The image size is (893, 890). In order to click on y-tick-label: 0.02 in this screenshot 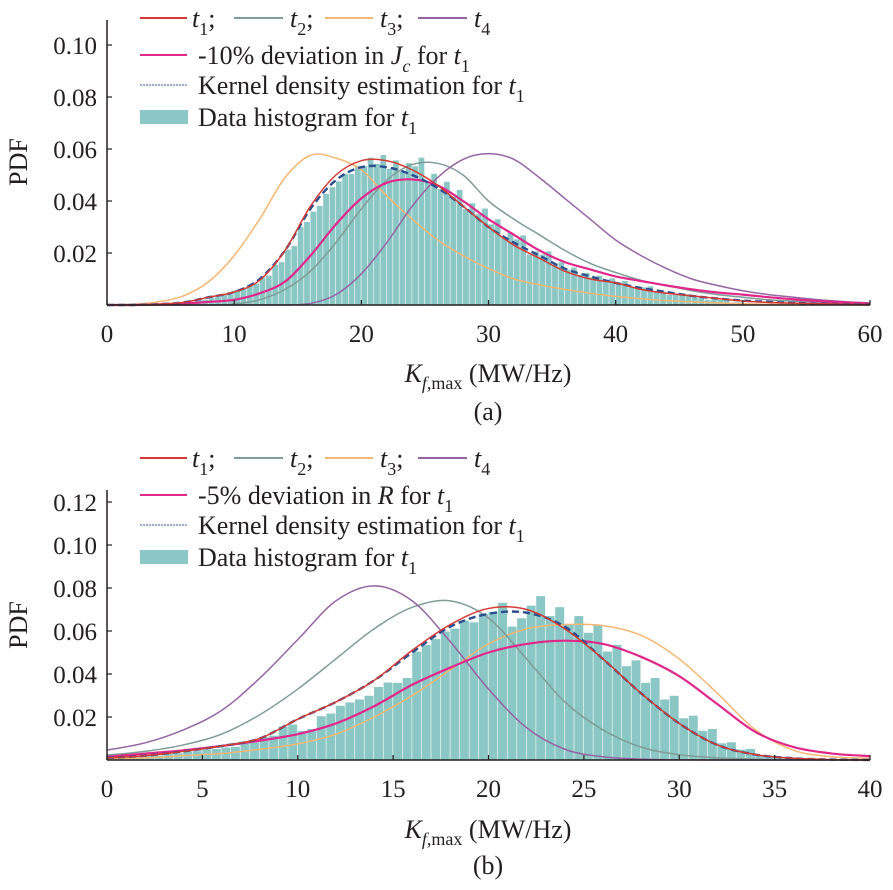, I will do `click(75, 718)`.